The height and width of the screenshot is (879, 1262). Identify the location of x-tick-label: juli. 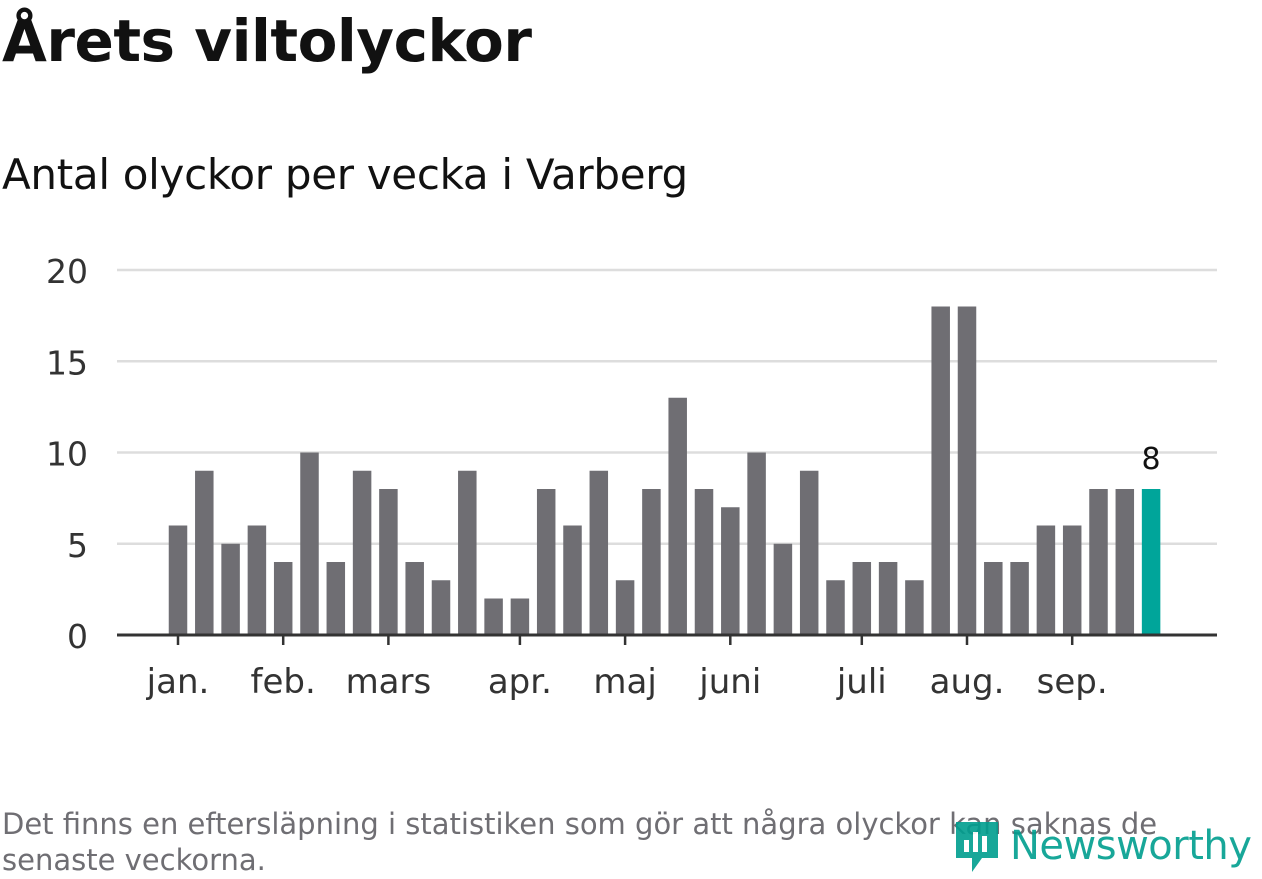
(861, 682).